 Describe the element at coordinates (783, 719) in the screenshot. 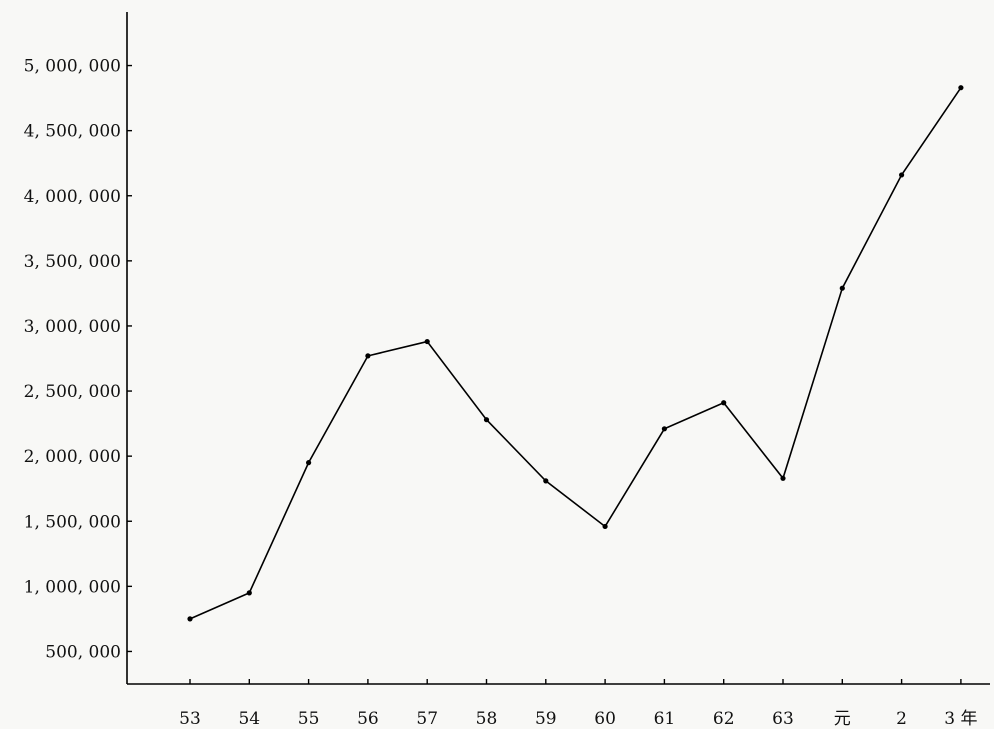

I see `x-tick-label: 63` at that location.